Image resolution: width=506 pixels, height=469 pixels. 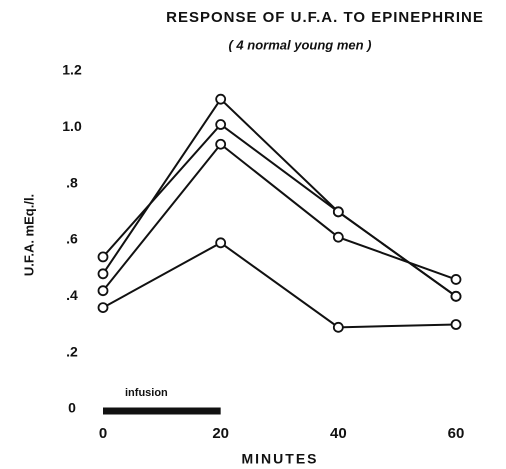 I want to click on x-tick-label: 60, so click(x=456, y=433).